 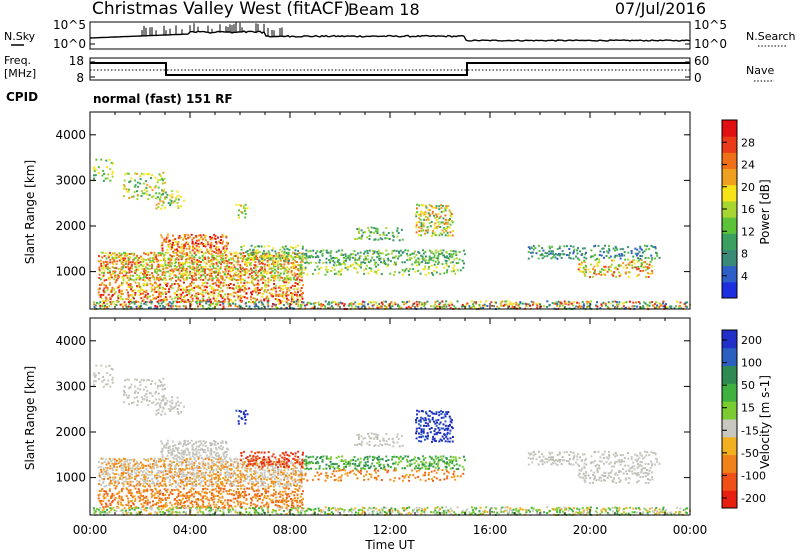 What do you see at coordinates (729, 290) in the screenshot?
I see `power-colorbar-segment` at bounding box center [729, 290].